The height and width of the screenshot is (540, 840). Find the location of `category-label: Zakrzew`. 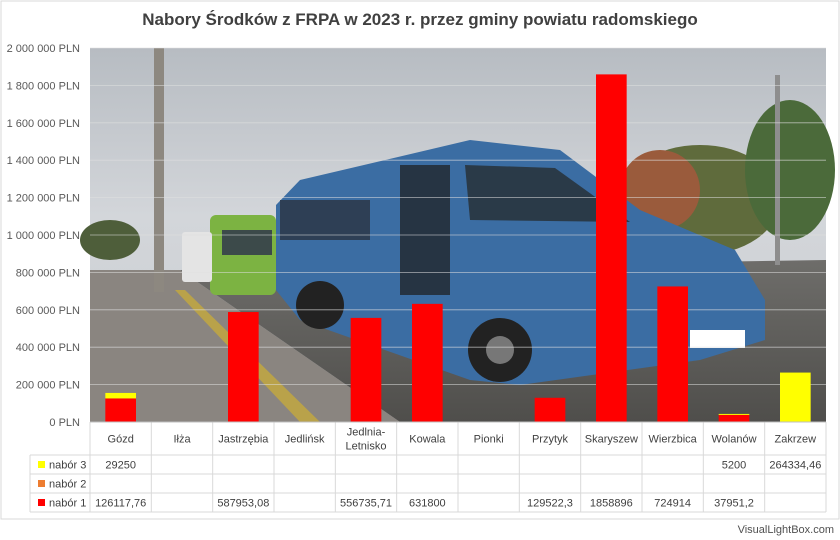

category-label: Zakrzew is located at coordinates (796, 440).